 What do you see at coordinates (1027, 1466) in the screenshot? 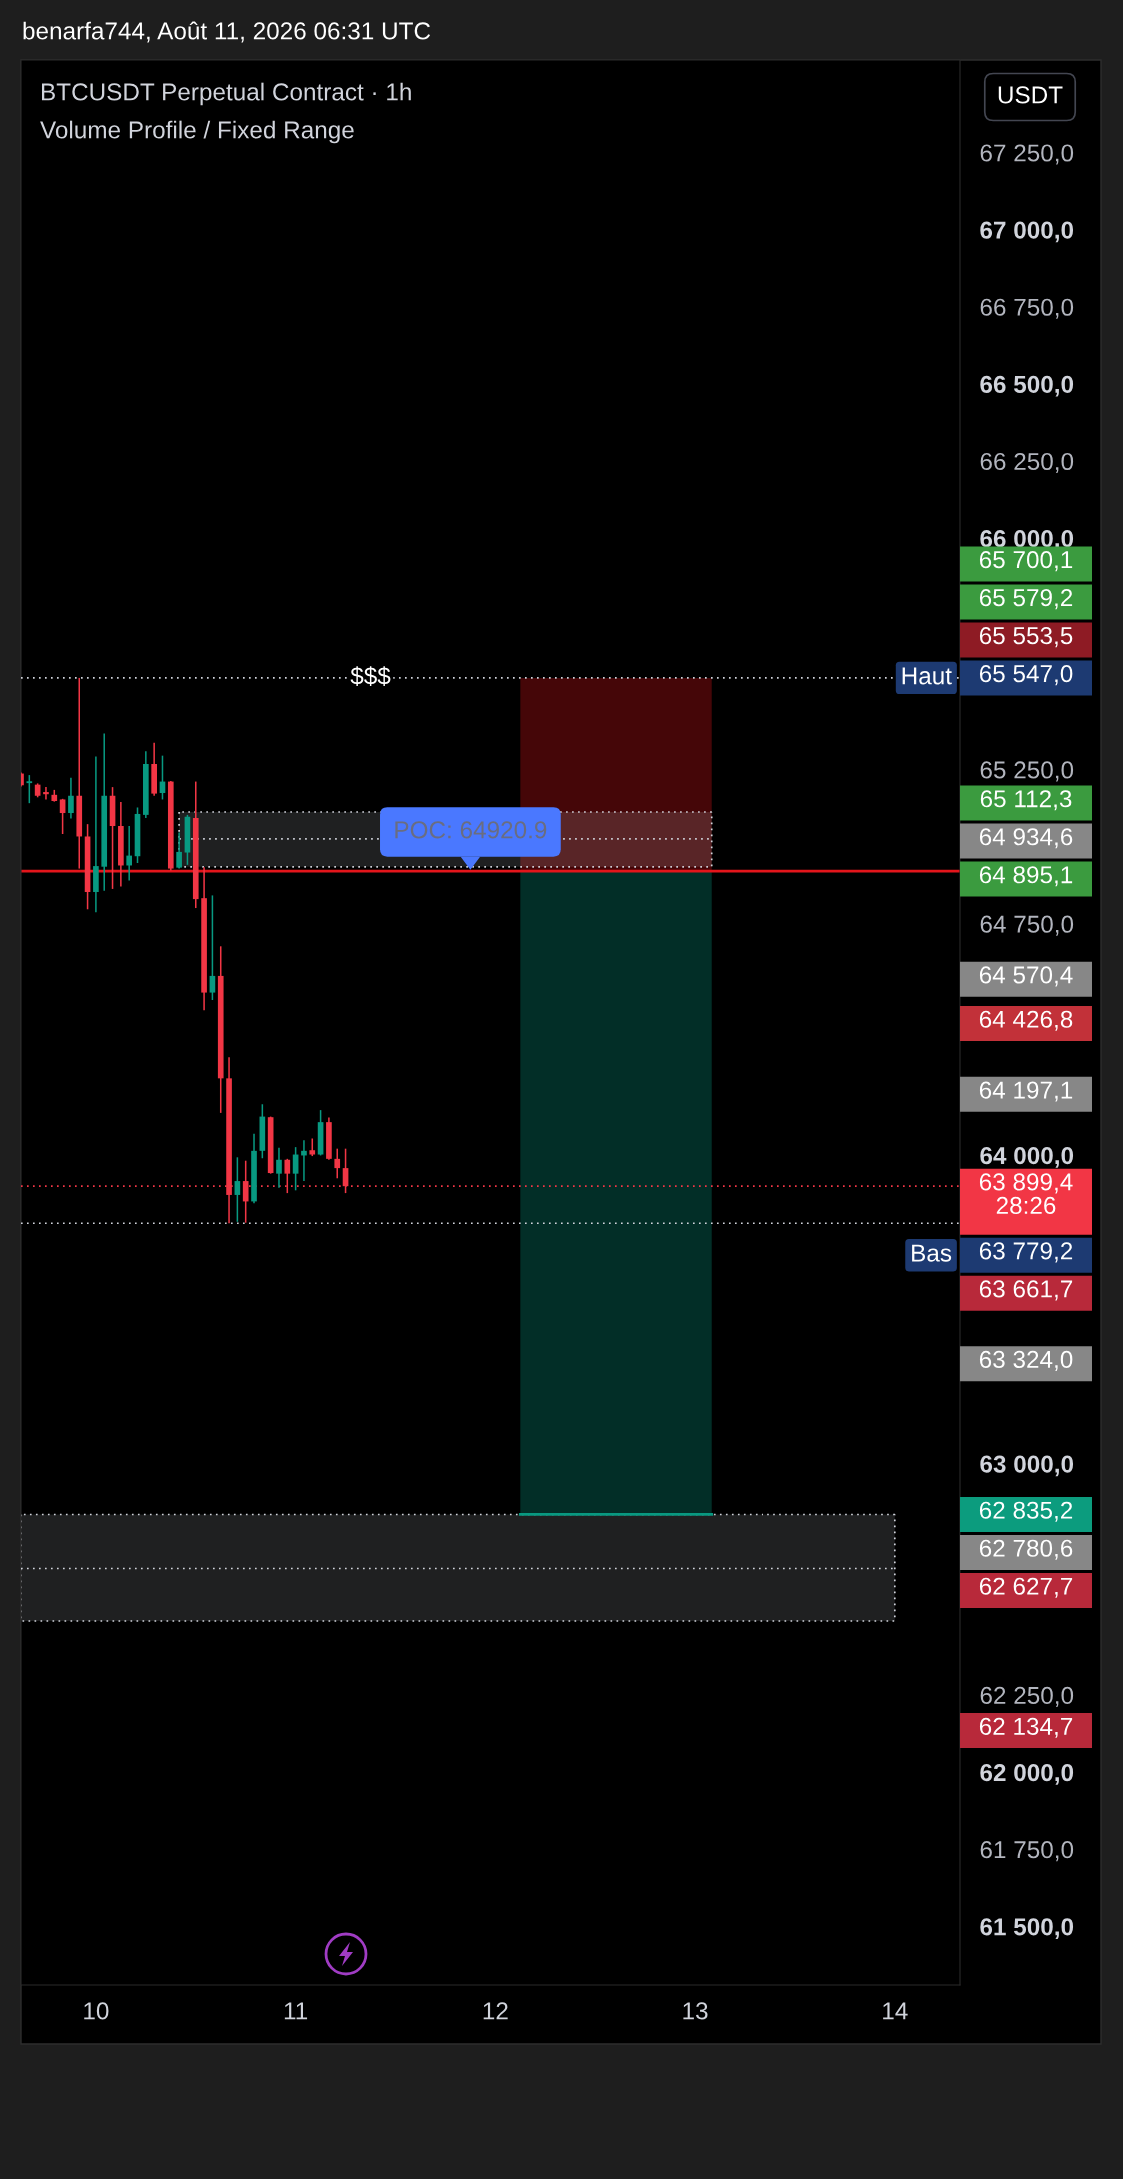
I see `y-tick-label: 63 000,0` at bounding box center [1027, 1466].